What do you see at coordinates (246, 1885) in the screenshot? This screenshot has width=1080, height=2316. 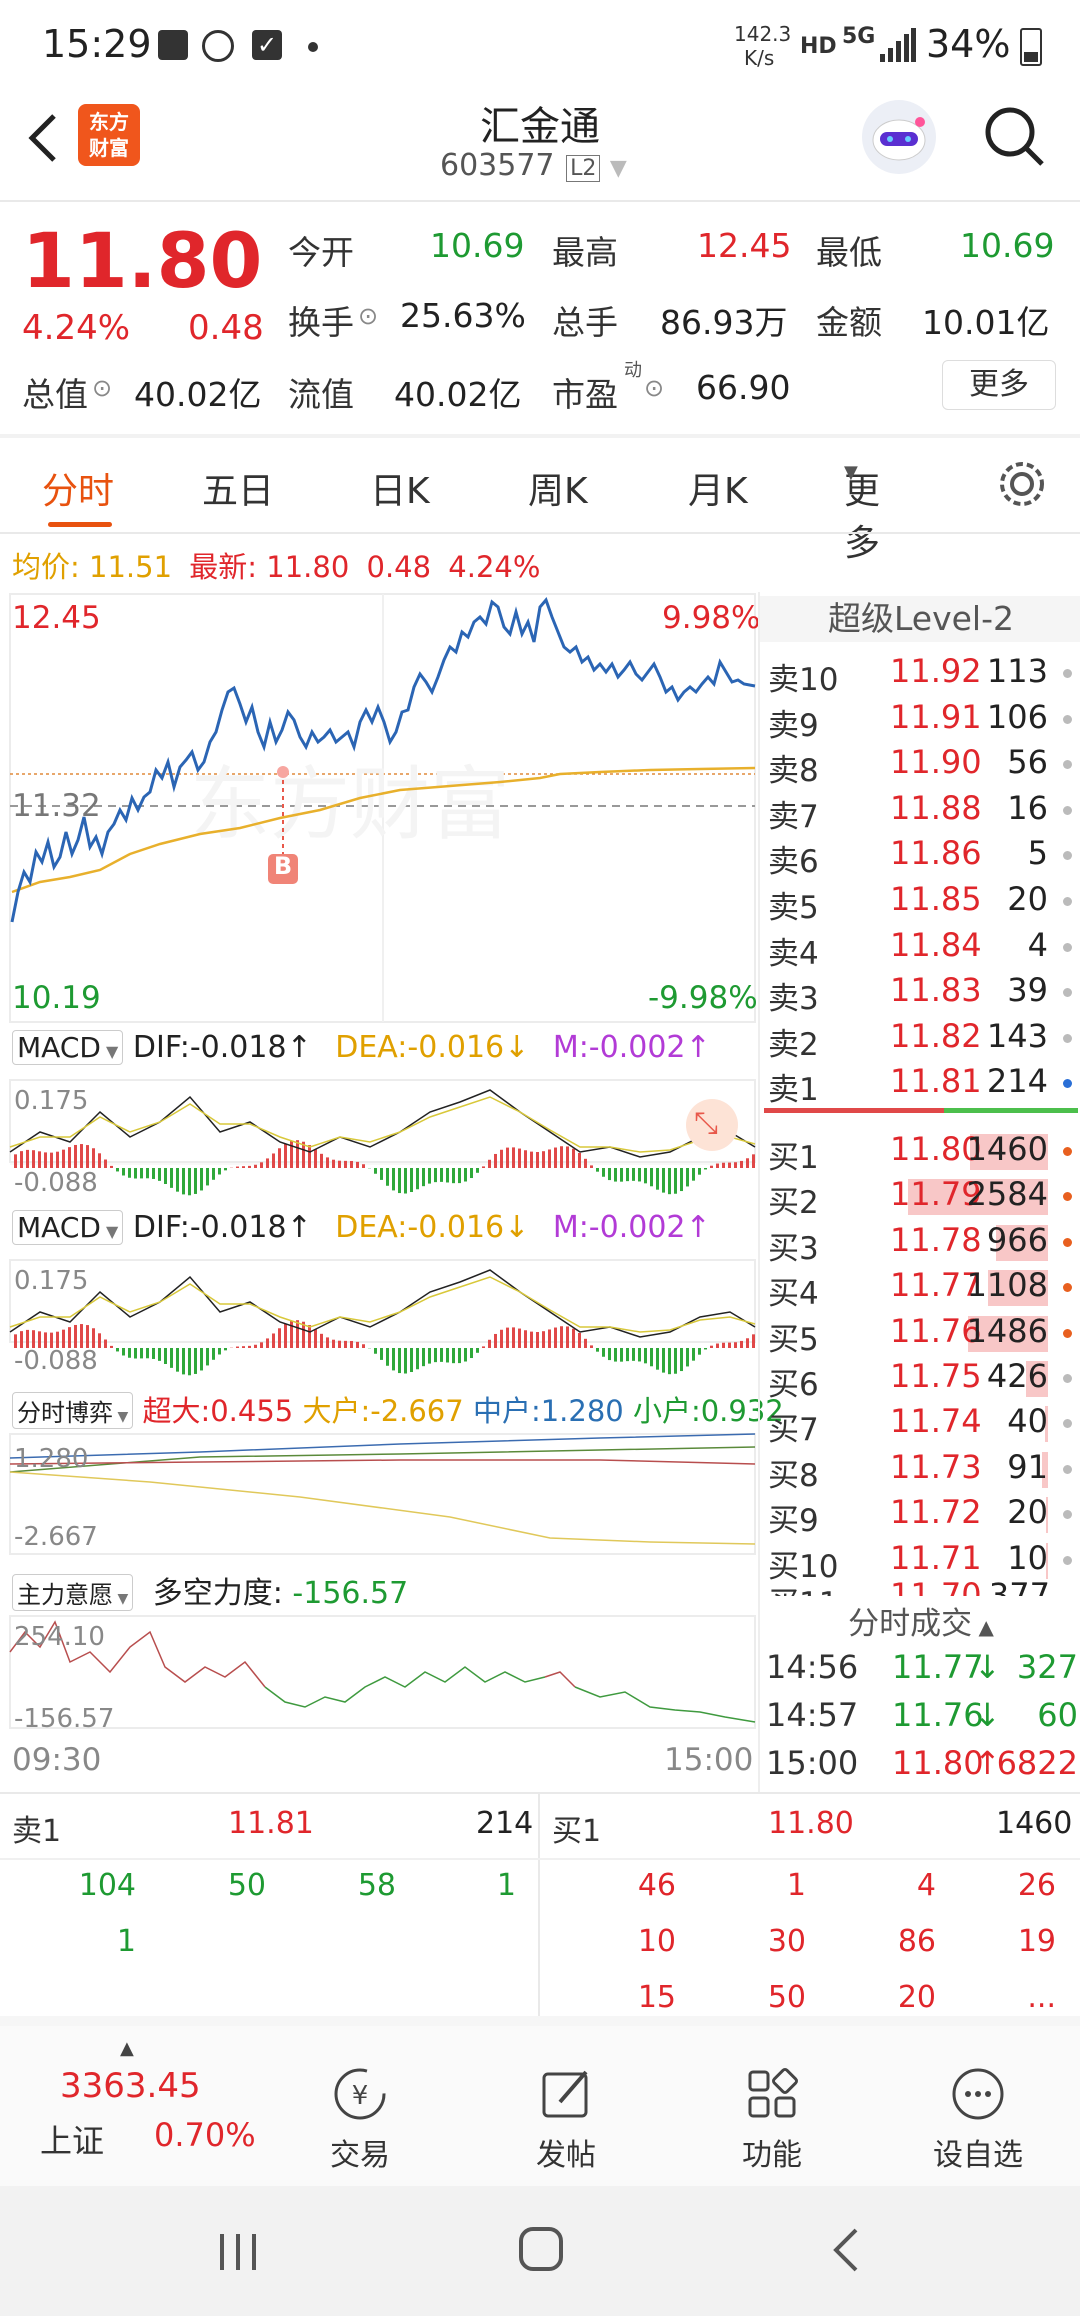 I see `queue-cell: 50` at bounding box center [246, 1885].